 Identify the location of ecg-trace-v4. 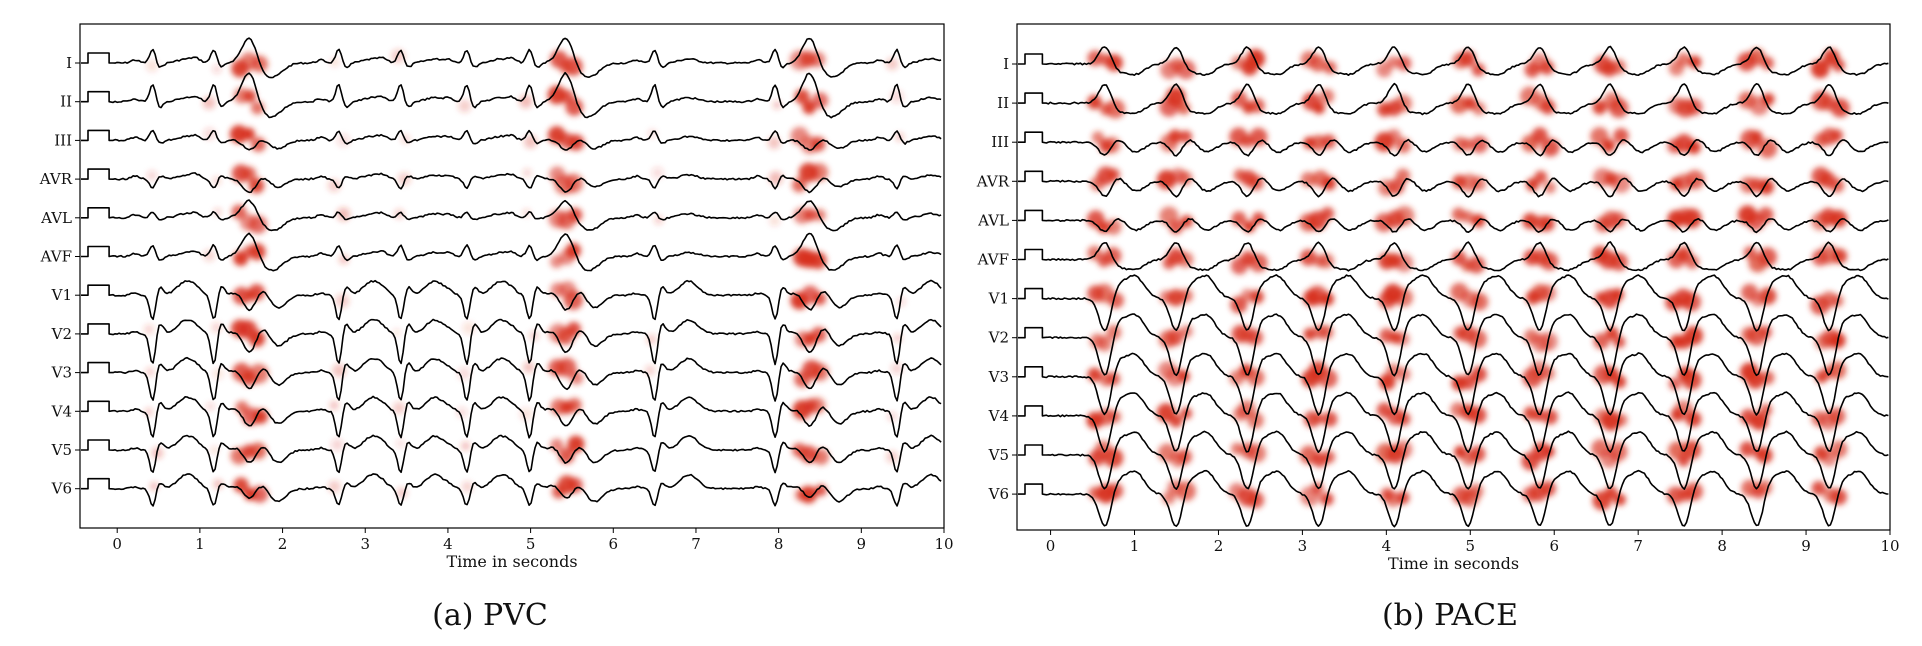
(1453, 422).